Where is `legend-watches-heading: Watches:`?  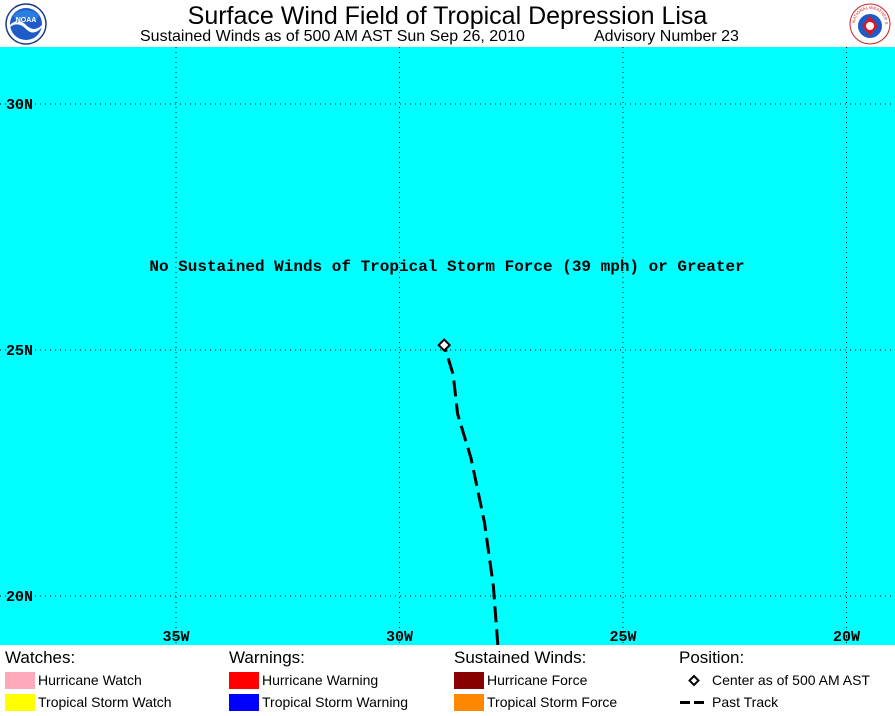 legend-watches-heading: Watches: is located at coordinates (40, 657).